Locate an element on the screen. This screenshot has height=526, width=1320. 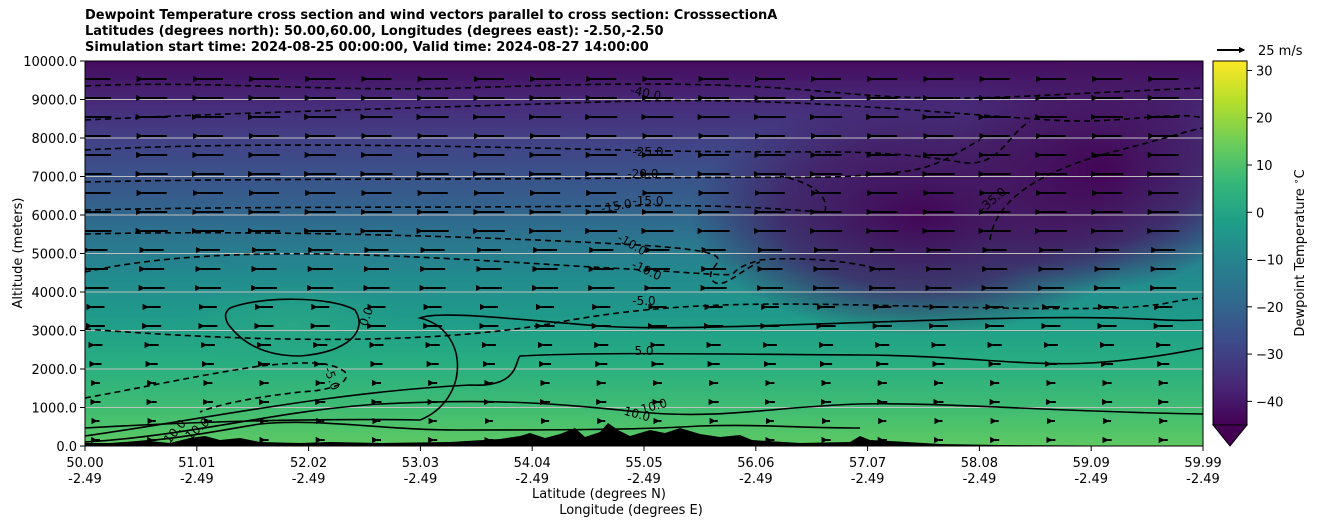
colorbar-label: Dewpoint Temperature ∘C is located at coordinates (1300, 252).